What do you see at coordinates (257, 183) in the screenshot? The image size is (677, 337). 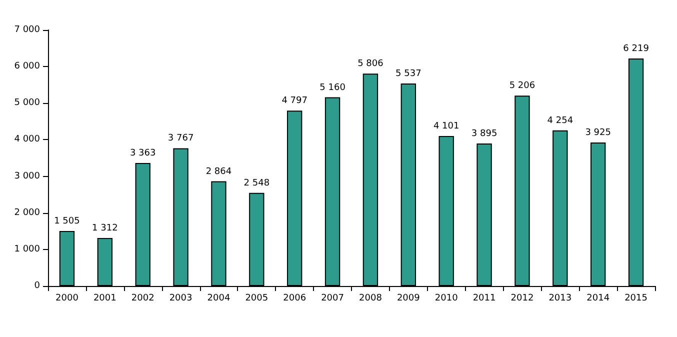 I see `data-label: 2 548` at bounding box center [257, 183].